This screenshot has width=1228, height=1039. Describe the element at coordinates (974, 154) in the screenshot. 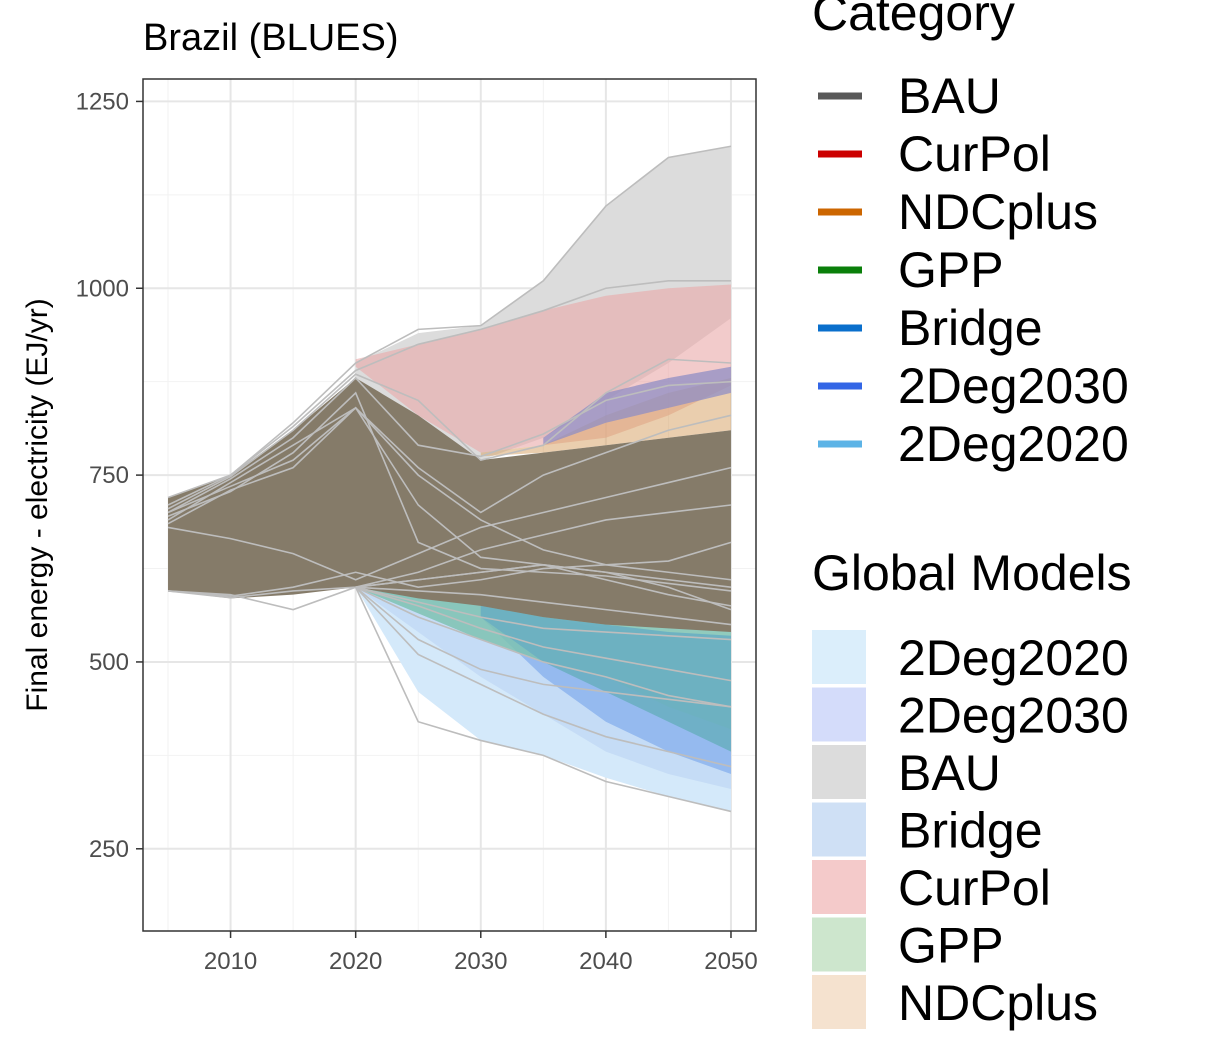

I see `category-legend-label: CurPol` at that location.